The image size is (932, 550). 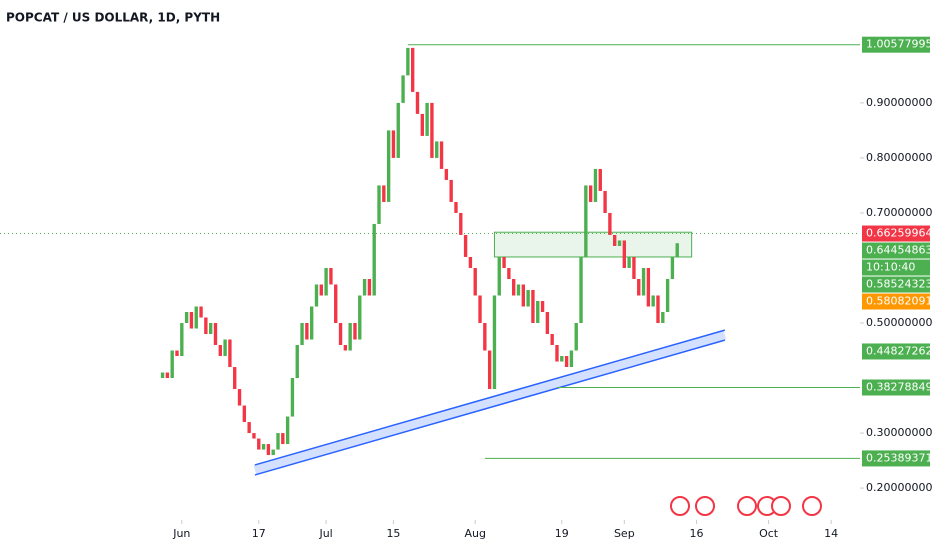 What do you see at coordinates (890, 267) in the screenshot?
I see `countdown: 10:10:40` at bounding box center [890, 267].